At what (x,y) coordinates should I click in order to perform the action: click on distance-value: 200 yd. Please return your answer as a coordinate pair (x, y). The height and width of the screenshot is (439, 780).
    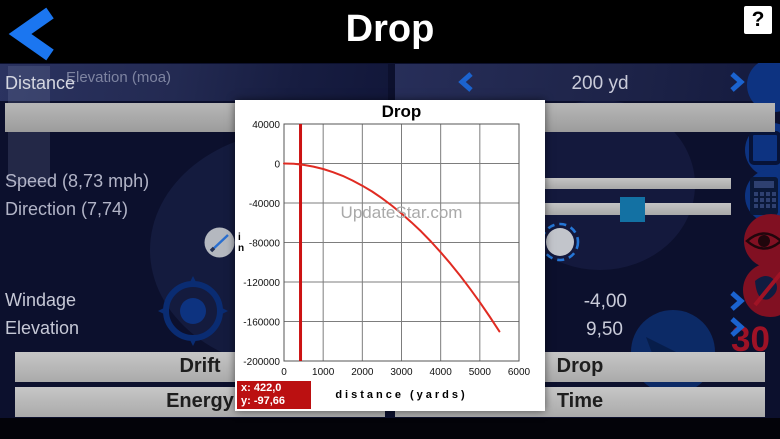
    Looking at the image, I should click on (600, 83).